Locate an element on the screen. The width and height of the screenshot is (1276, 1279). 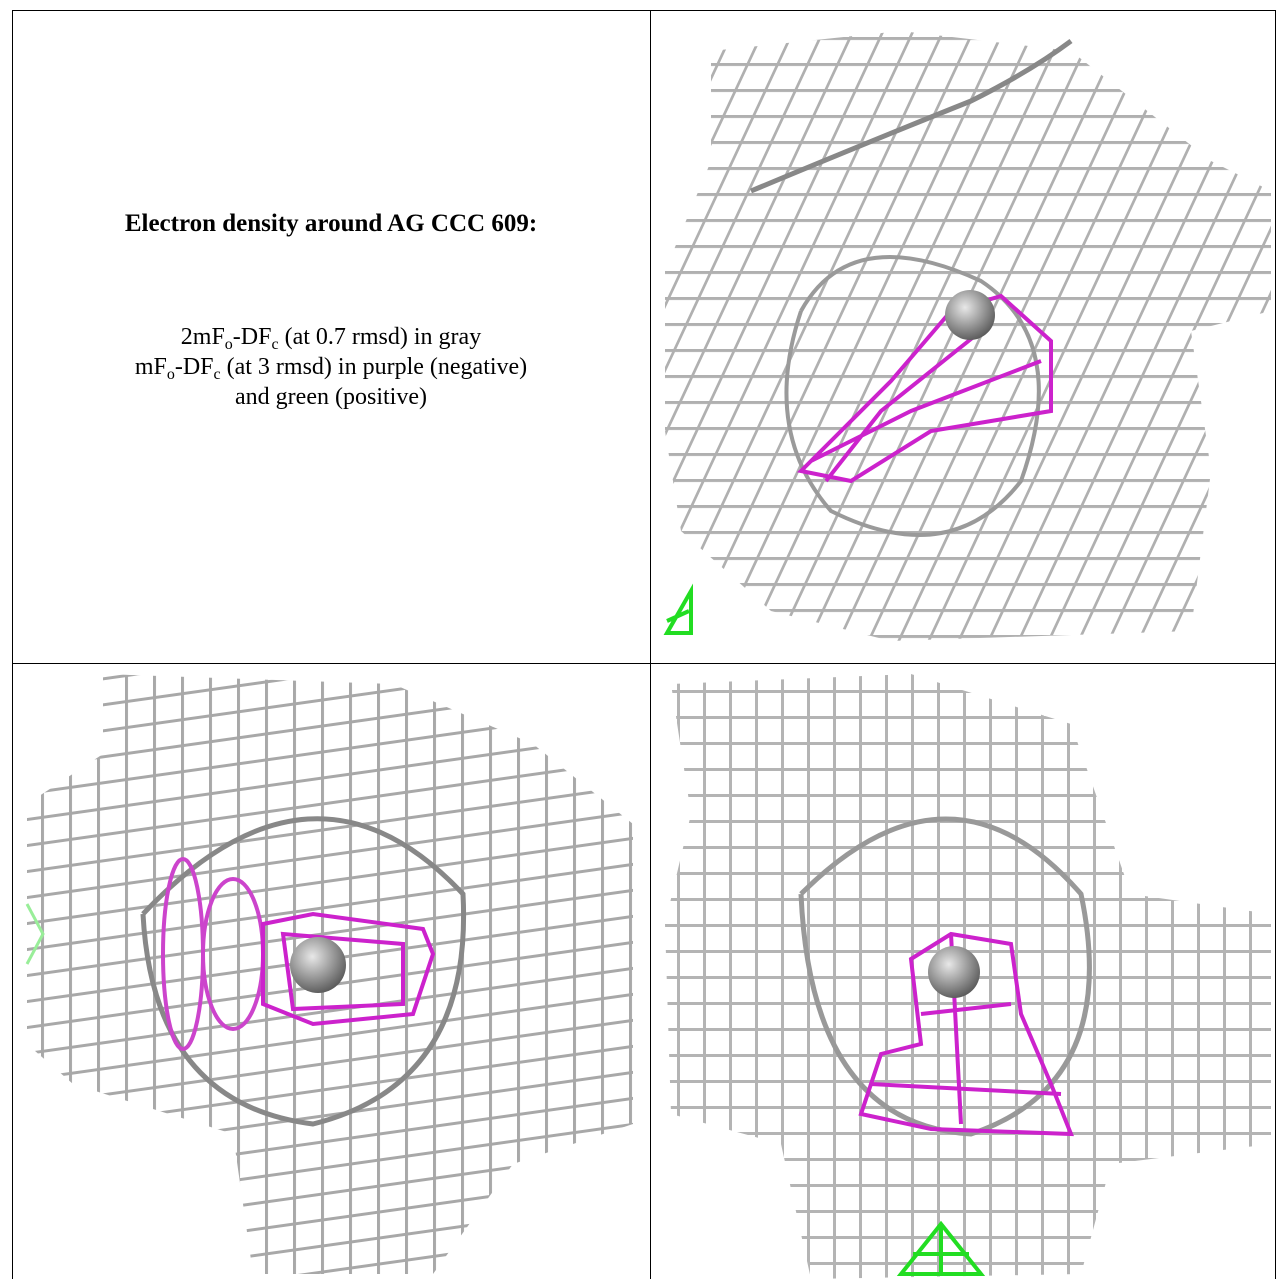
caption-line: mFo-DFc (at 3 rmsd) in purple (negative) is located at coordinates (331, 367).